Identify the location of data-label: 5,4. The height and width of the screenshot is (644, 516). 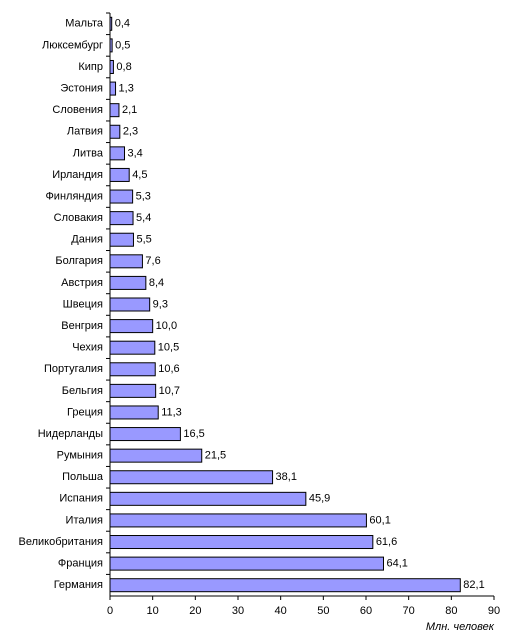
(143, 218).